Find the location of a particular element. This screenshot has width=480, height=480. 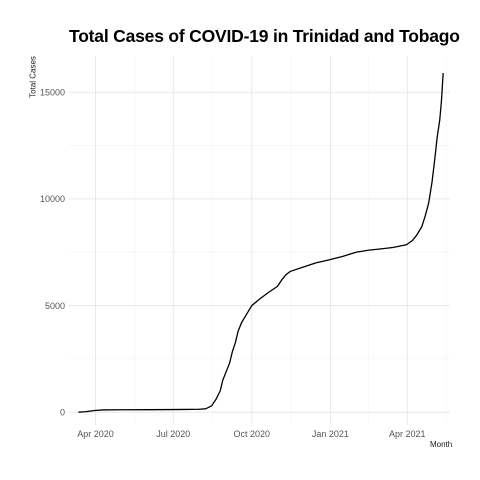

y-tick-label: 0 is located at coordinates (62, 412).